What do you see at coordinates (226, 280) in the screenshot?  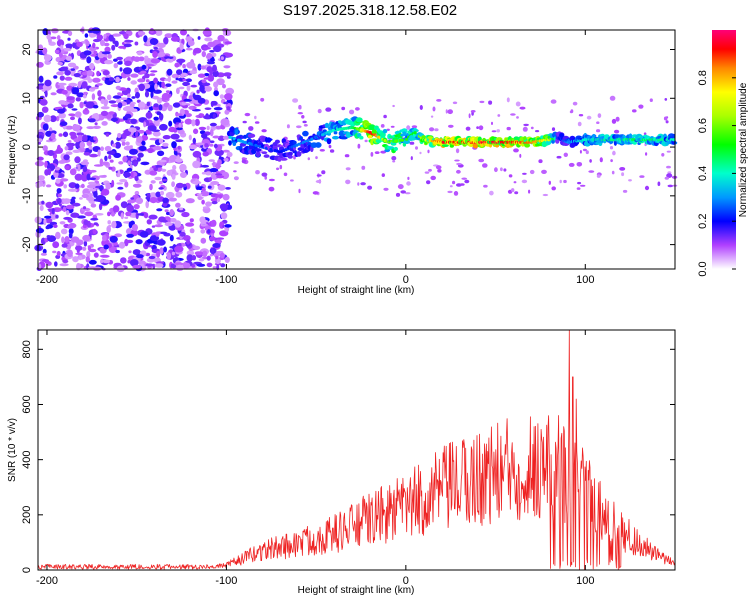 I see `heatmap-x-tick-label: -100` at bounding box center [226, 280].